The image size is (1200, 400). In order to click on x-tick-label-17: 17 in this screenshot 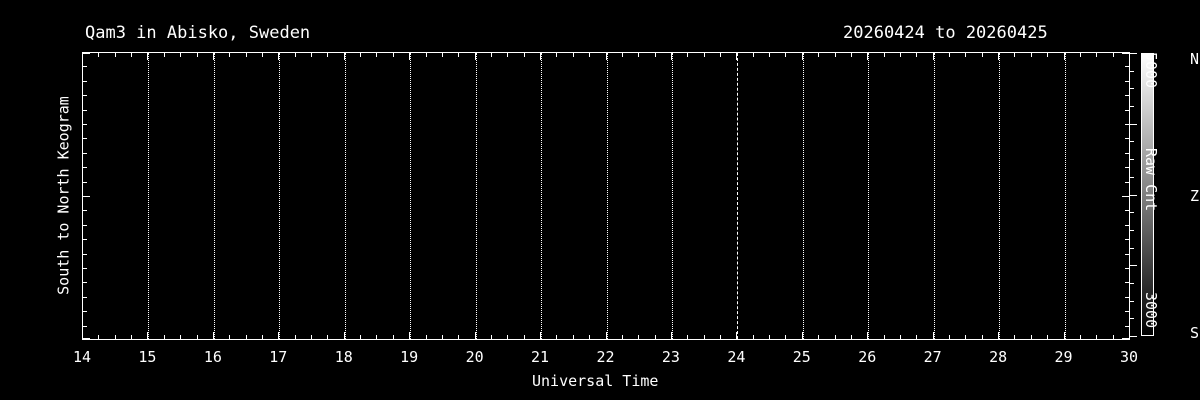, I will do `click(278, 357)`.